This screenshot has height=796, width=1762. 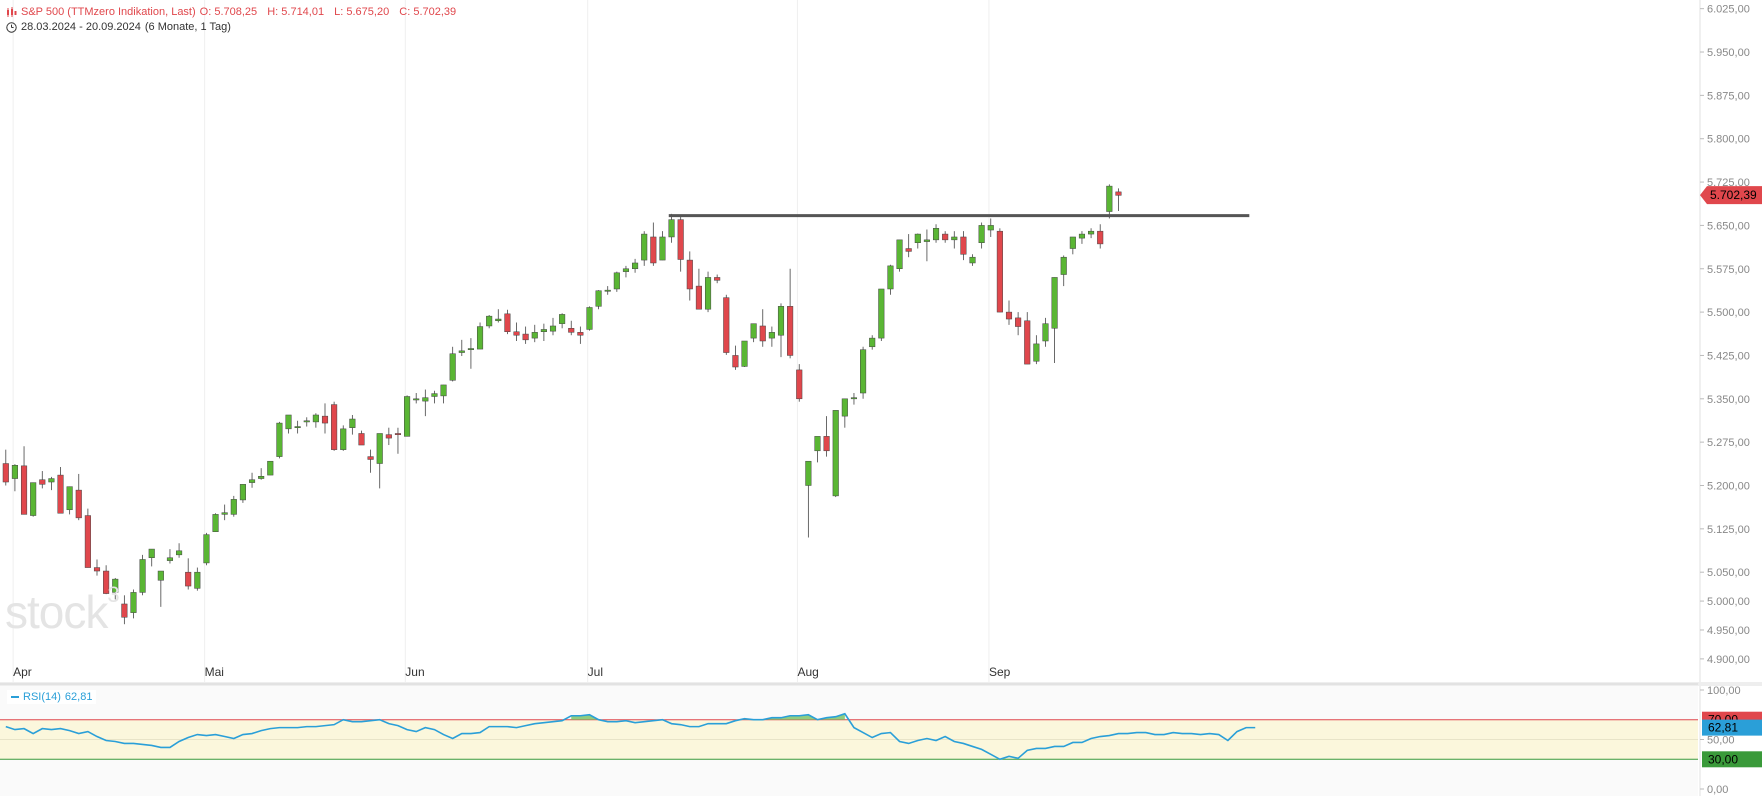 I want to click on price-axis-label: 5.725,00, so click(x=1728, y=183).